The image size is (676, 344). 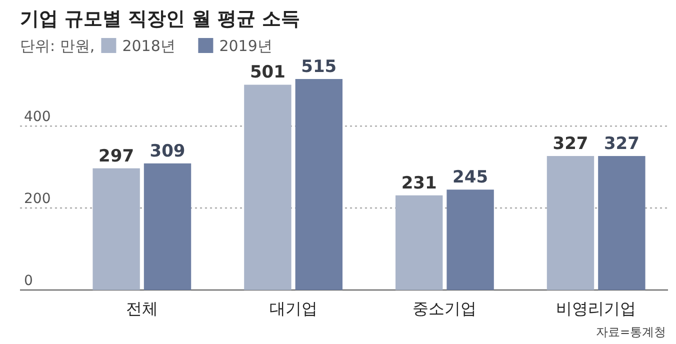 I want to click on y-tick-label: 0, so click(x=28, y=281).